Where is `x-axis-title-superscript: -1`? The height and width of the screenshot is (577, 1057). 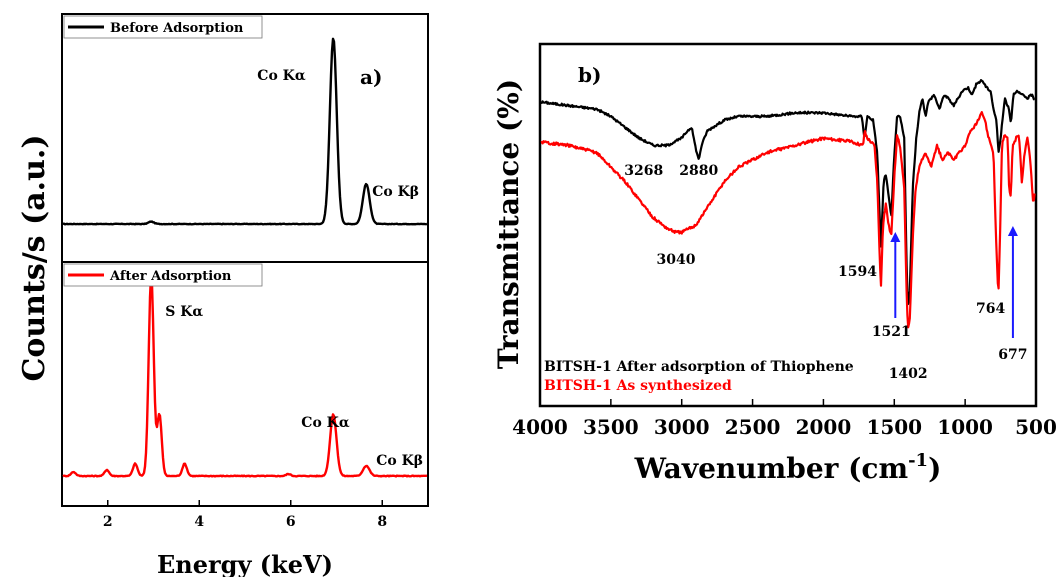
x-axis-title-superscript: -1 is located at coordinates (918, 460).